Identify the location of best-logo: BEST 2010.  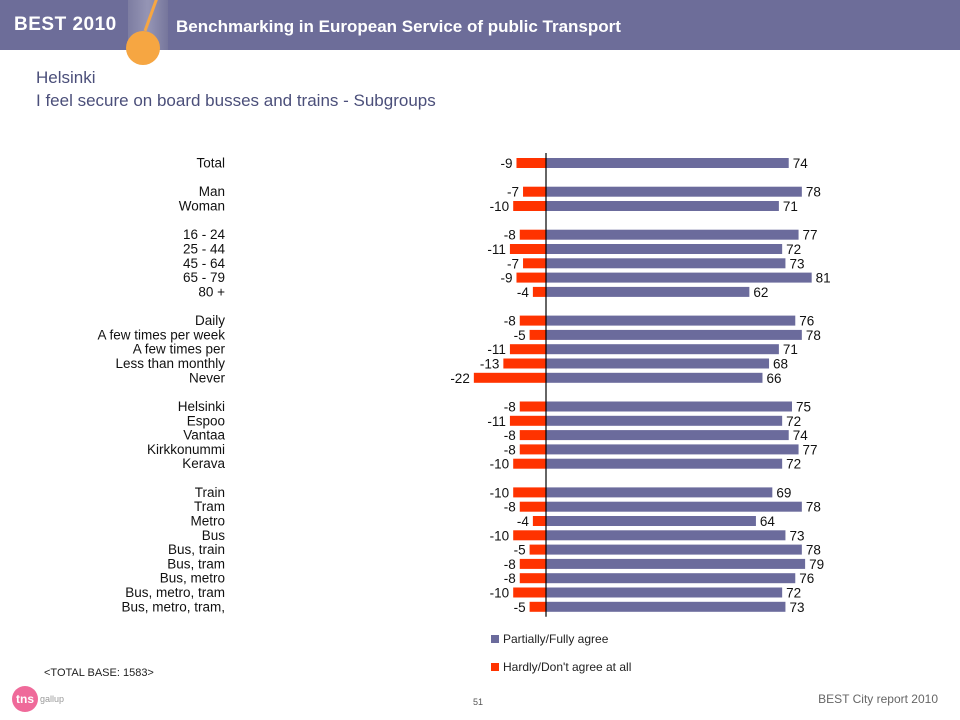
(65, 24).